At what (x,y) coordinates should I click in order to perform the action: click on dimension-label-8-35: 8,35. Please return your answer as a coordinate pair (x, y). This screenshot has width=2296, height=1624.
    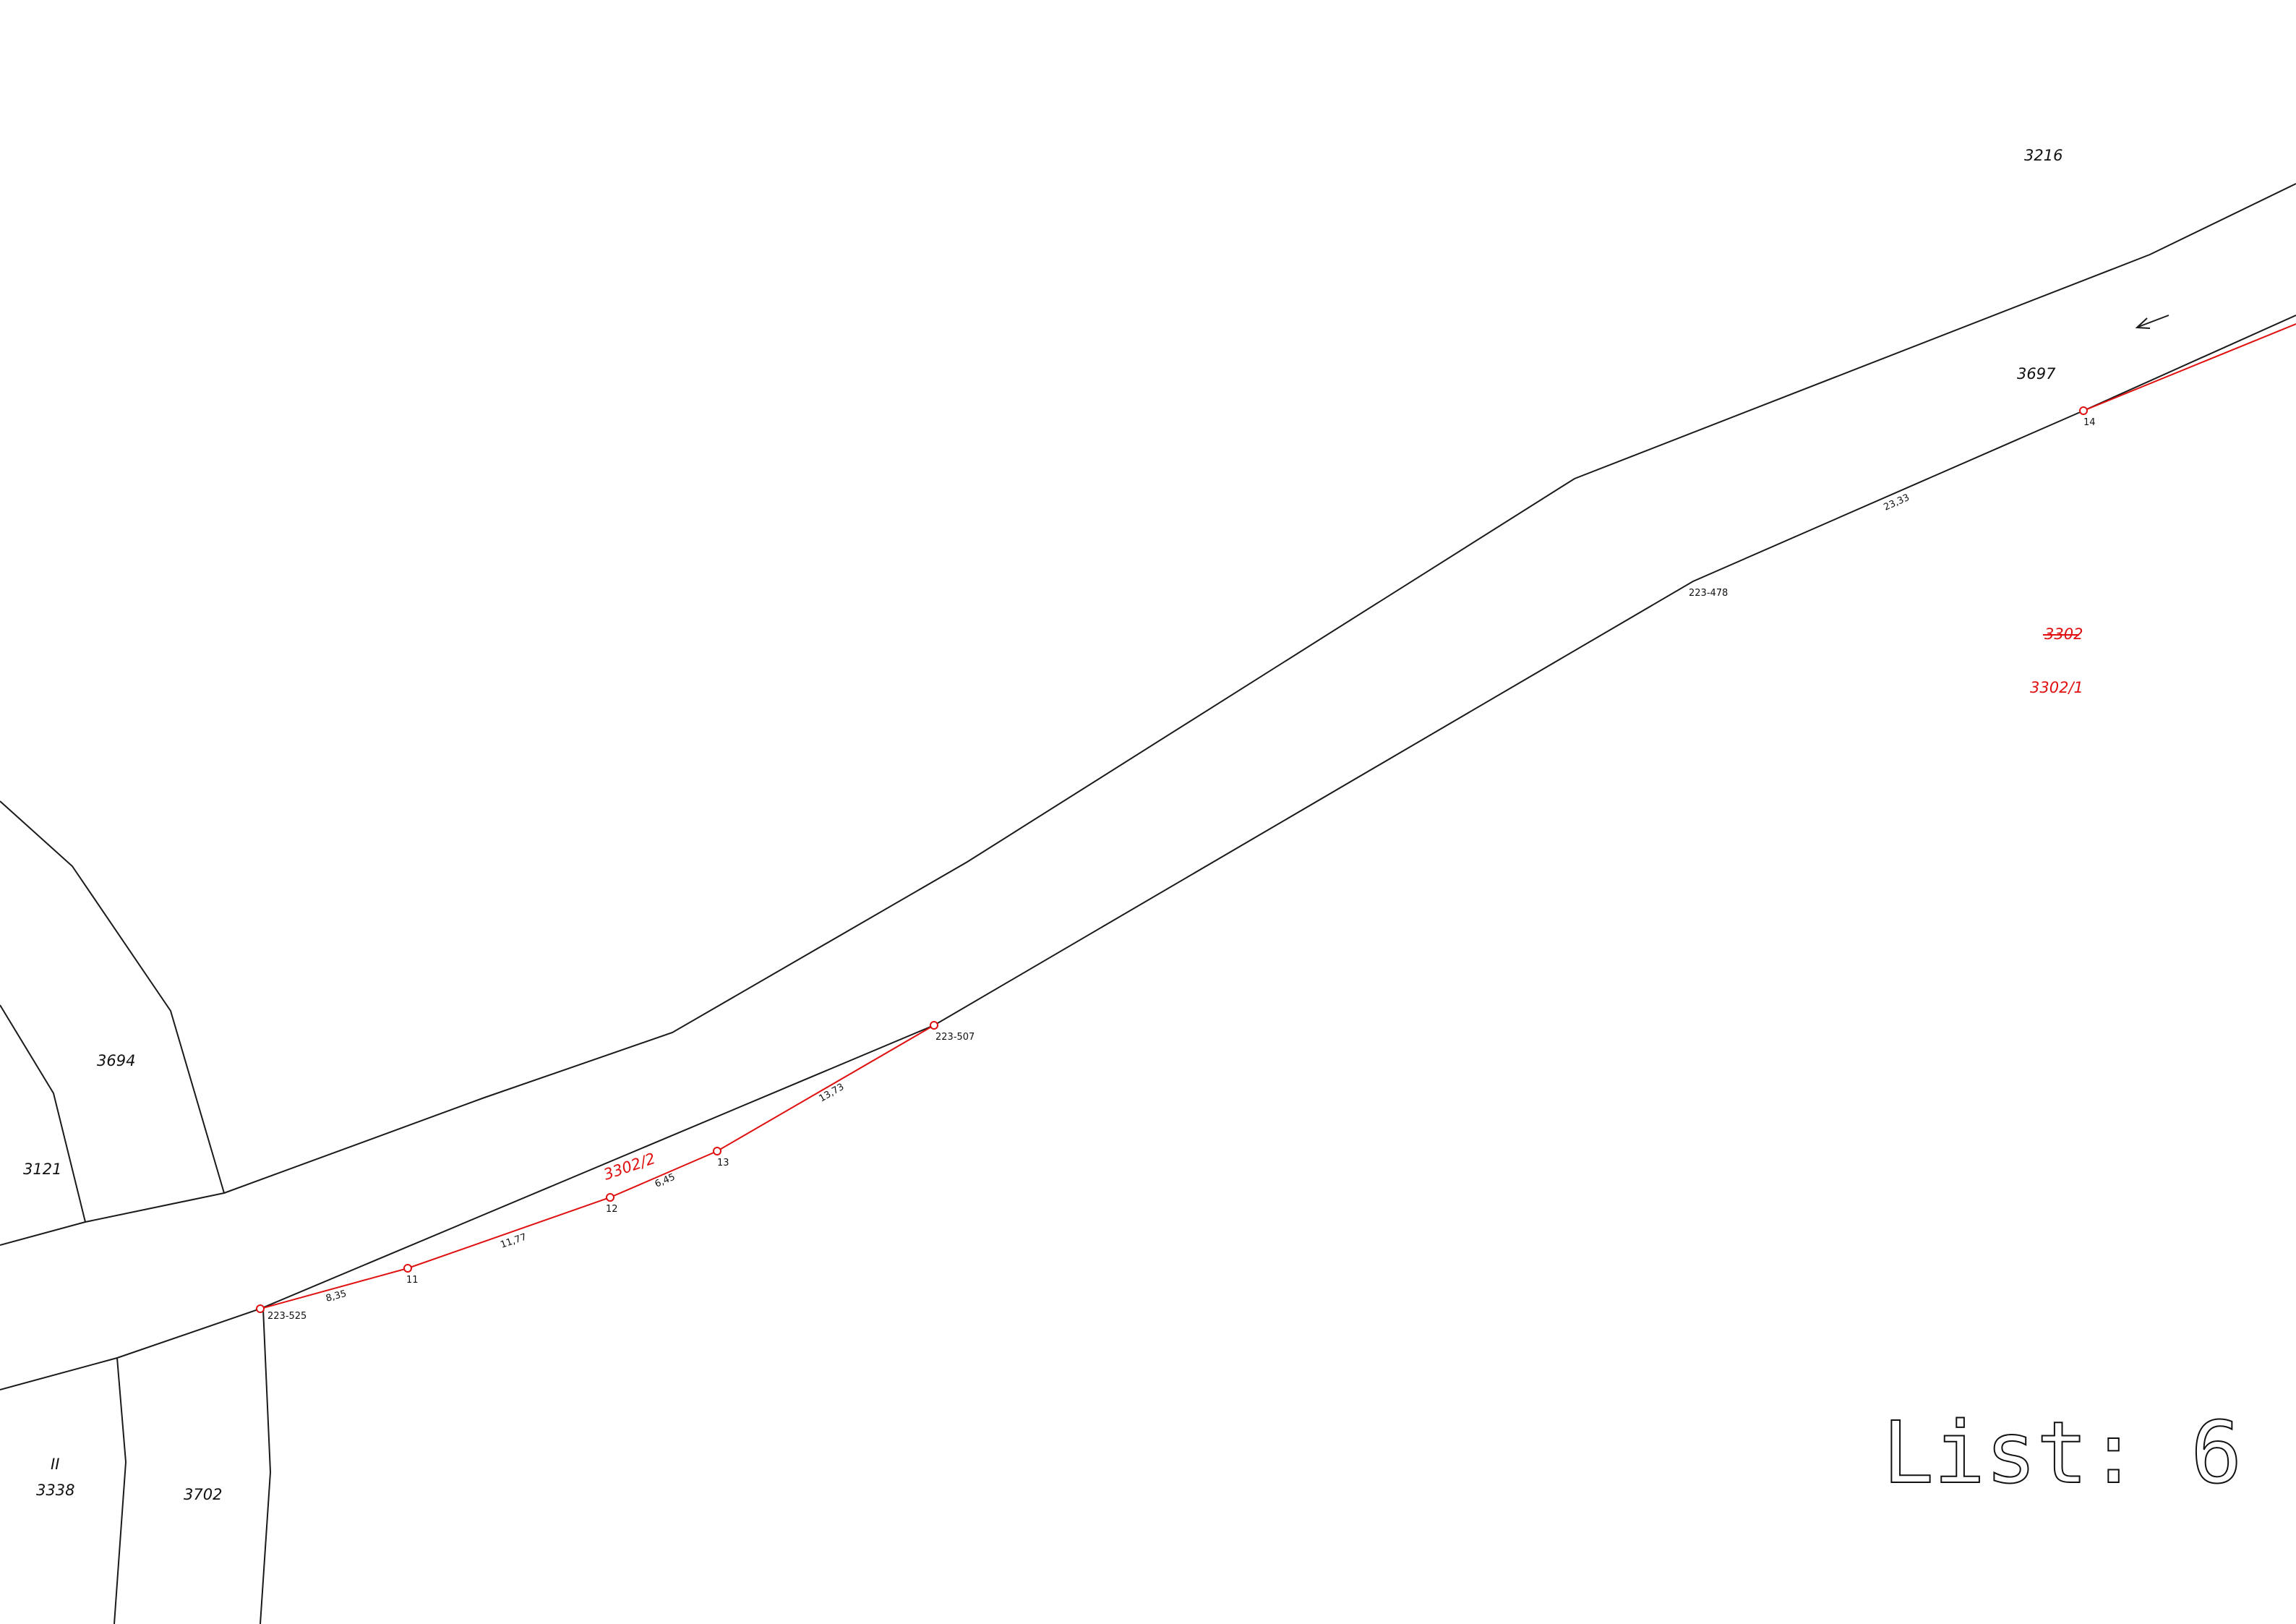
    Looking at the image, I should click on (336, 1296).